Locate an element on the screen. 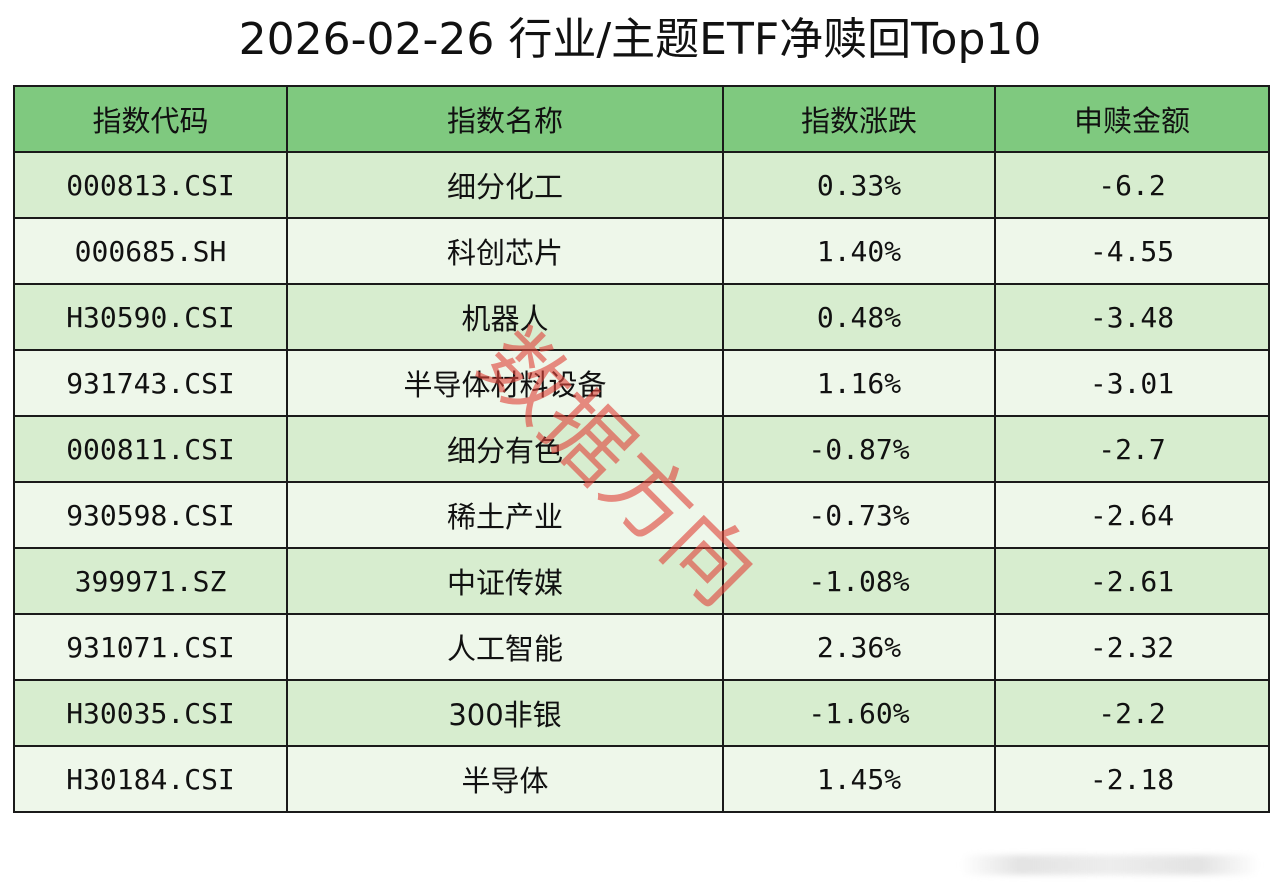 The image size is (1280, 895). cell-redemption-amount: -2.32 is located at coordinates (1132, 647).